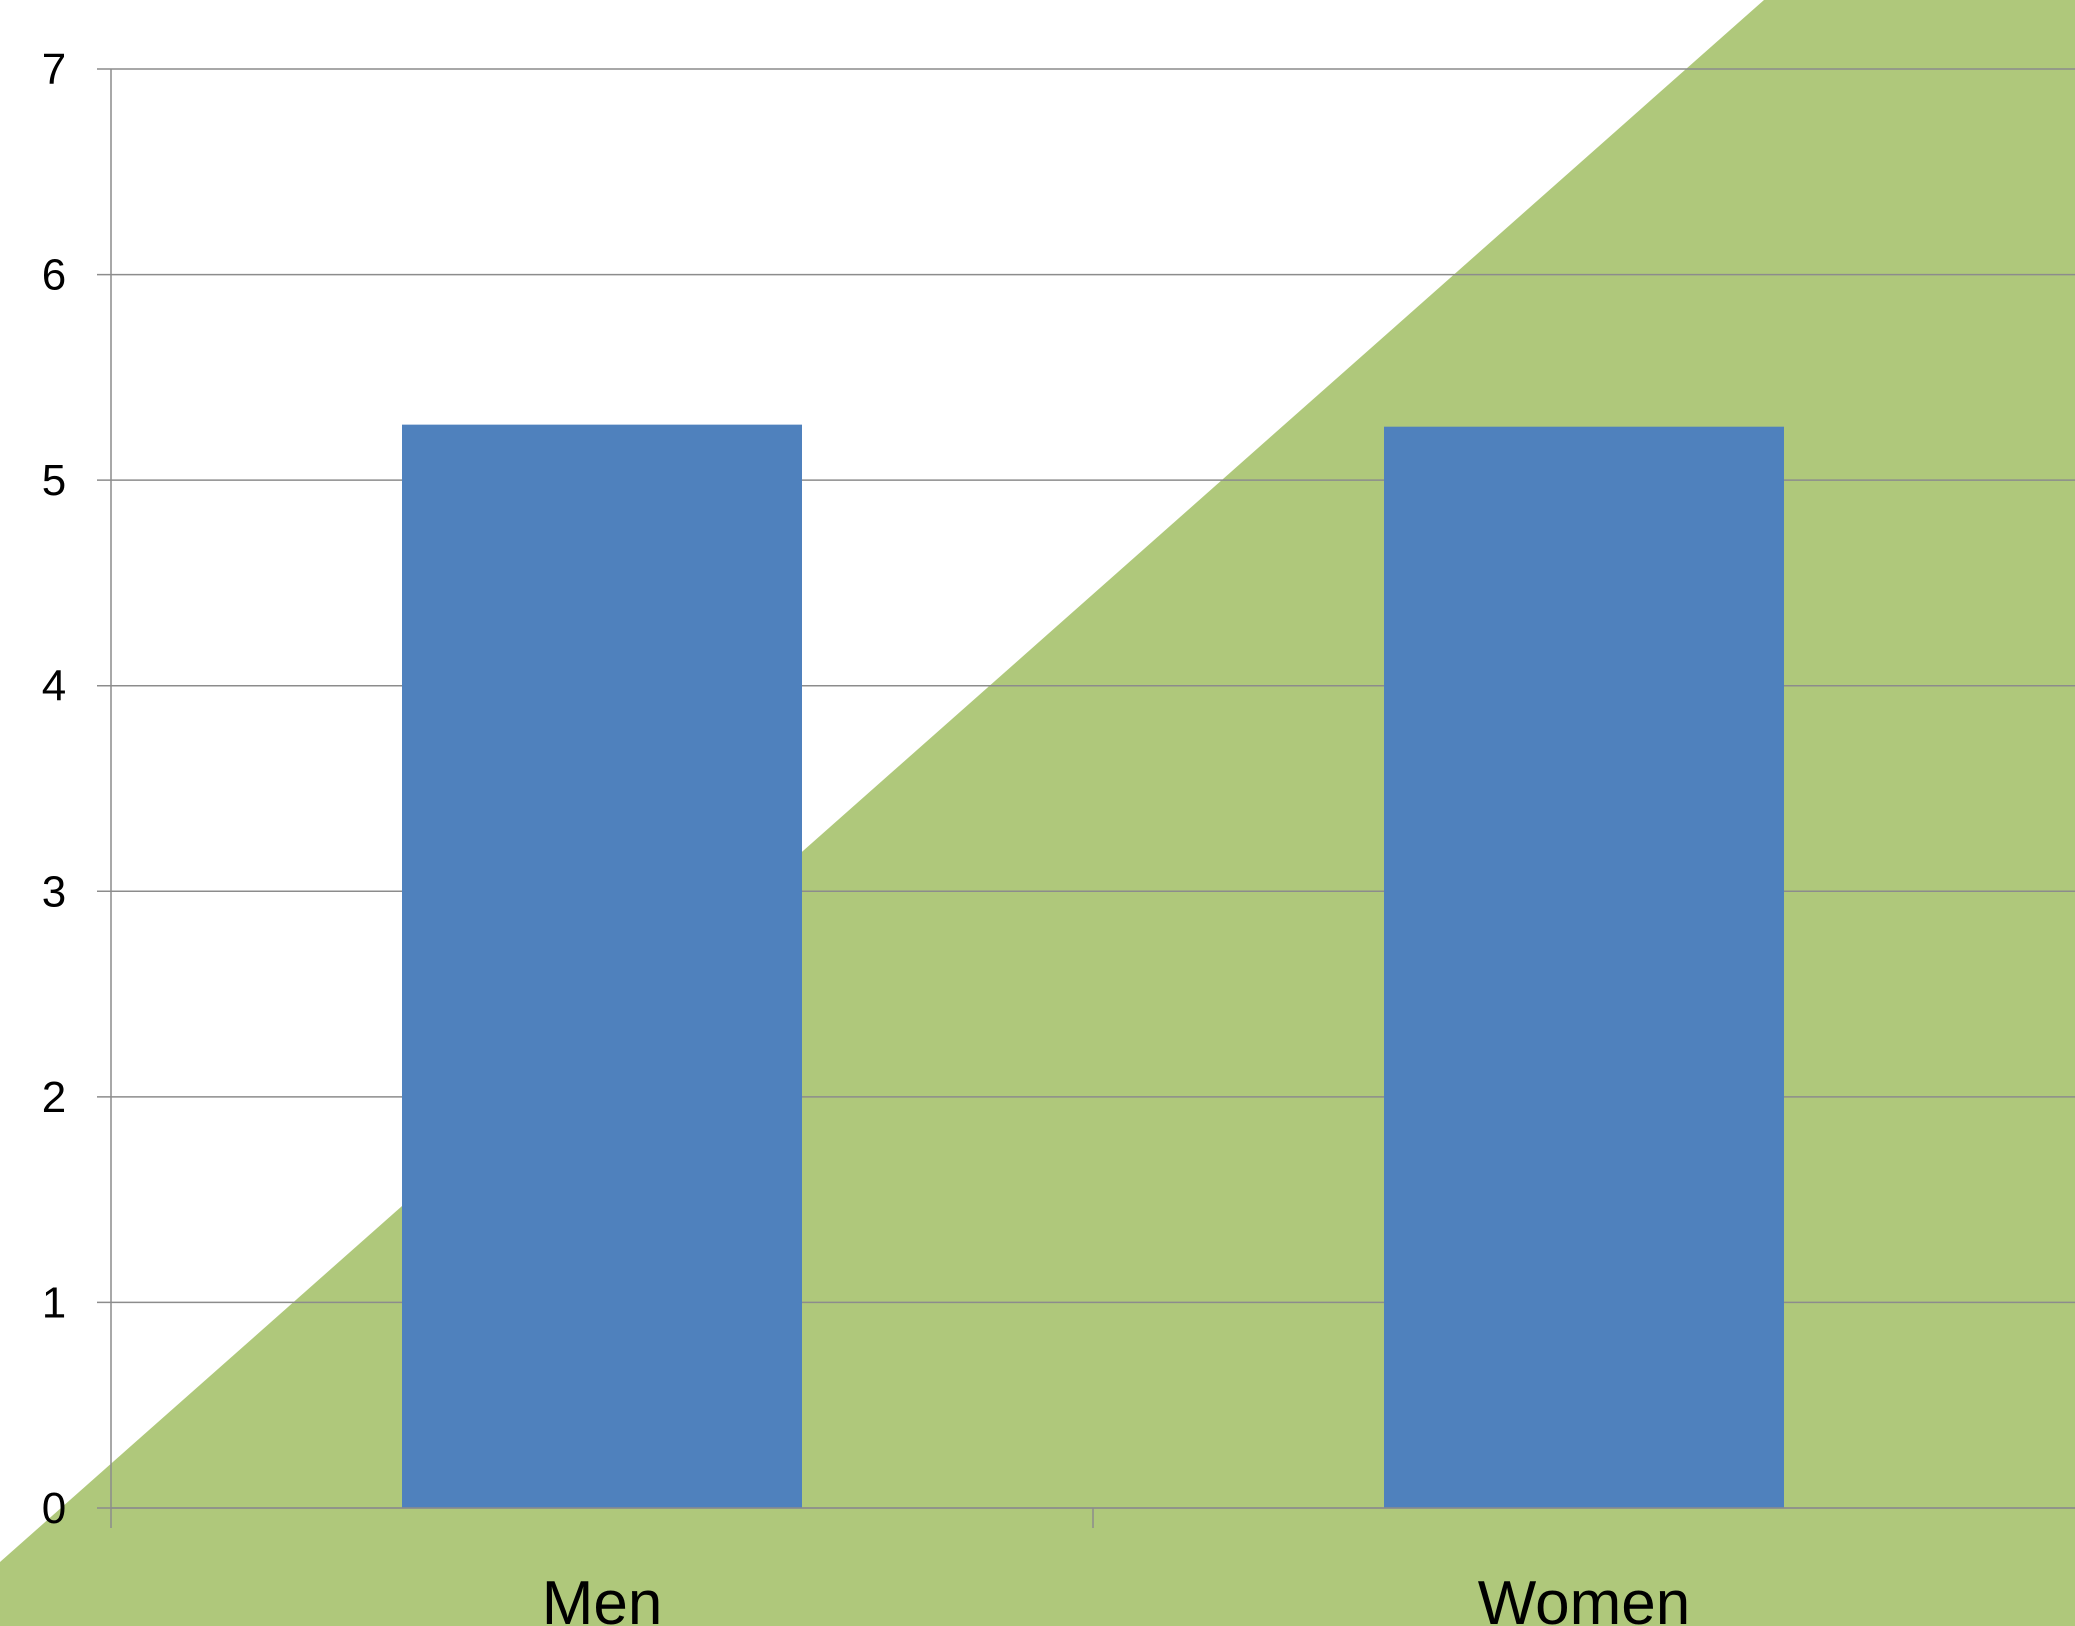 The width and height of the screenshot is (2075, 1626). Describe the element at coordinates (54, 1097) in the screenshot. I see `y-tick-label: 2` at that location.